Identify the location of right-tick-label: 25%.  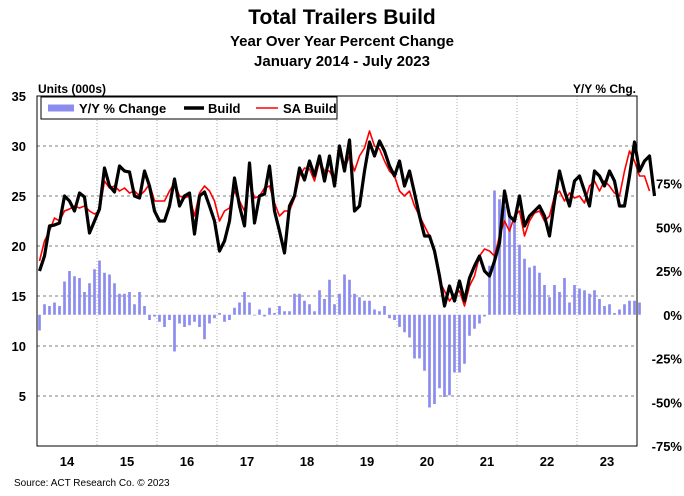
(669, 271).